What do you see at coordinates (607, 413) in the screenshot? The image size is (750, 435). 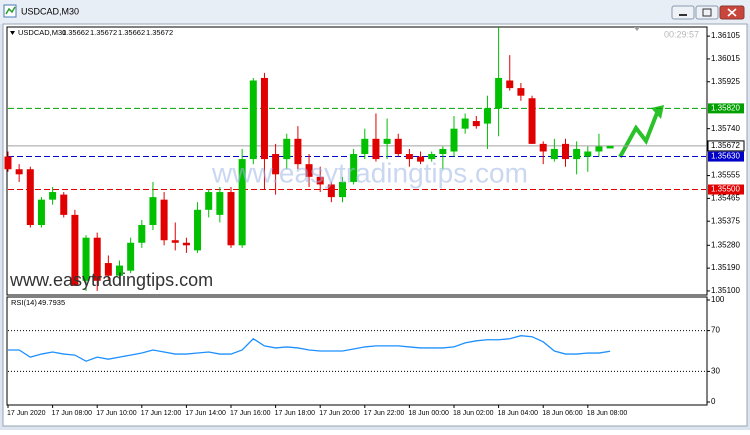 I see `x-tick-label: 18 Jun 08:00` at bounding box center [607, 413].